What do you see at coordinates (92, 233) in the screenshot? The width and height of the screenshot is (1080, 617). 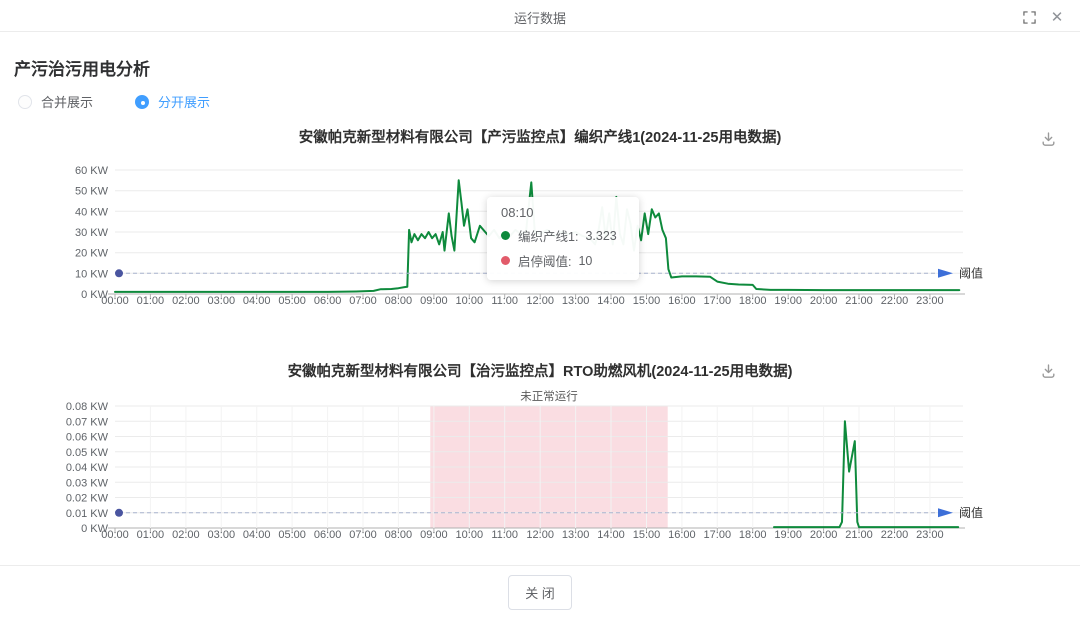 I see `y-tick-label: 30 KW` at bounding box center [92, 233].